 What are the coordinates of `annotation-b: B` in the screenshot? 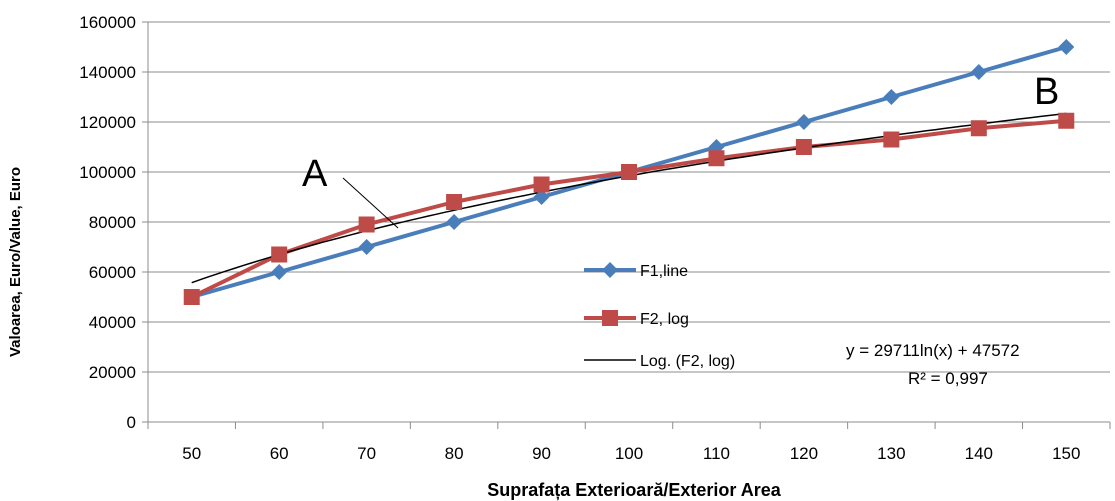 It's located at (1046, 92).